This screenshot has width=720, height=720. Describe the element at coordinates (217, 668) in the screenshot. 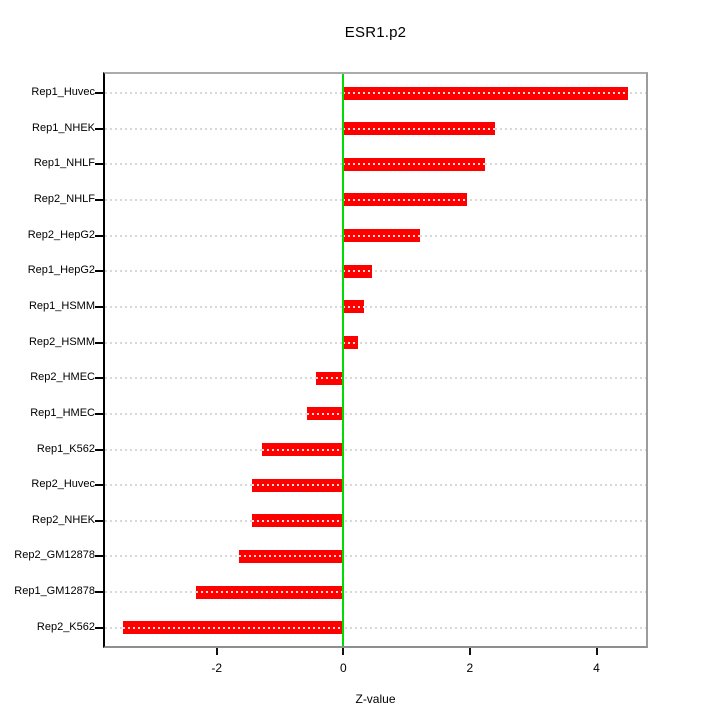

I see `x-tick-label: -2` at that location.